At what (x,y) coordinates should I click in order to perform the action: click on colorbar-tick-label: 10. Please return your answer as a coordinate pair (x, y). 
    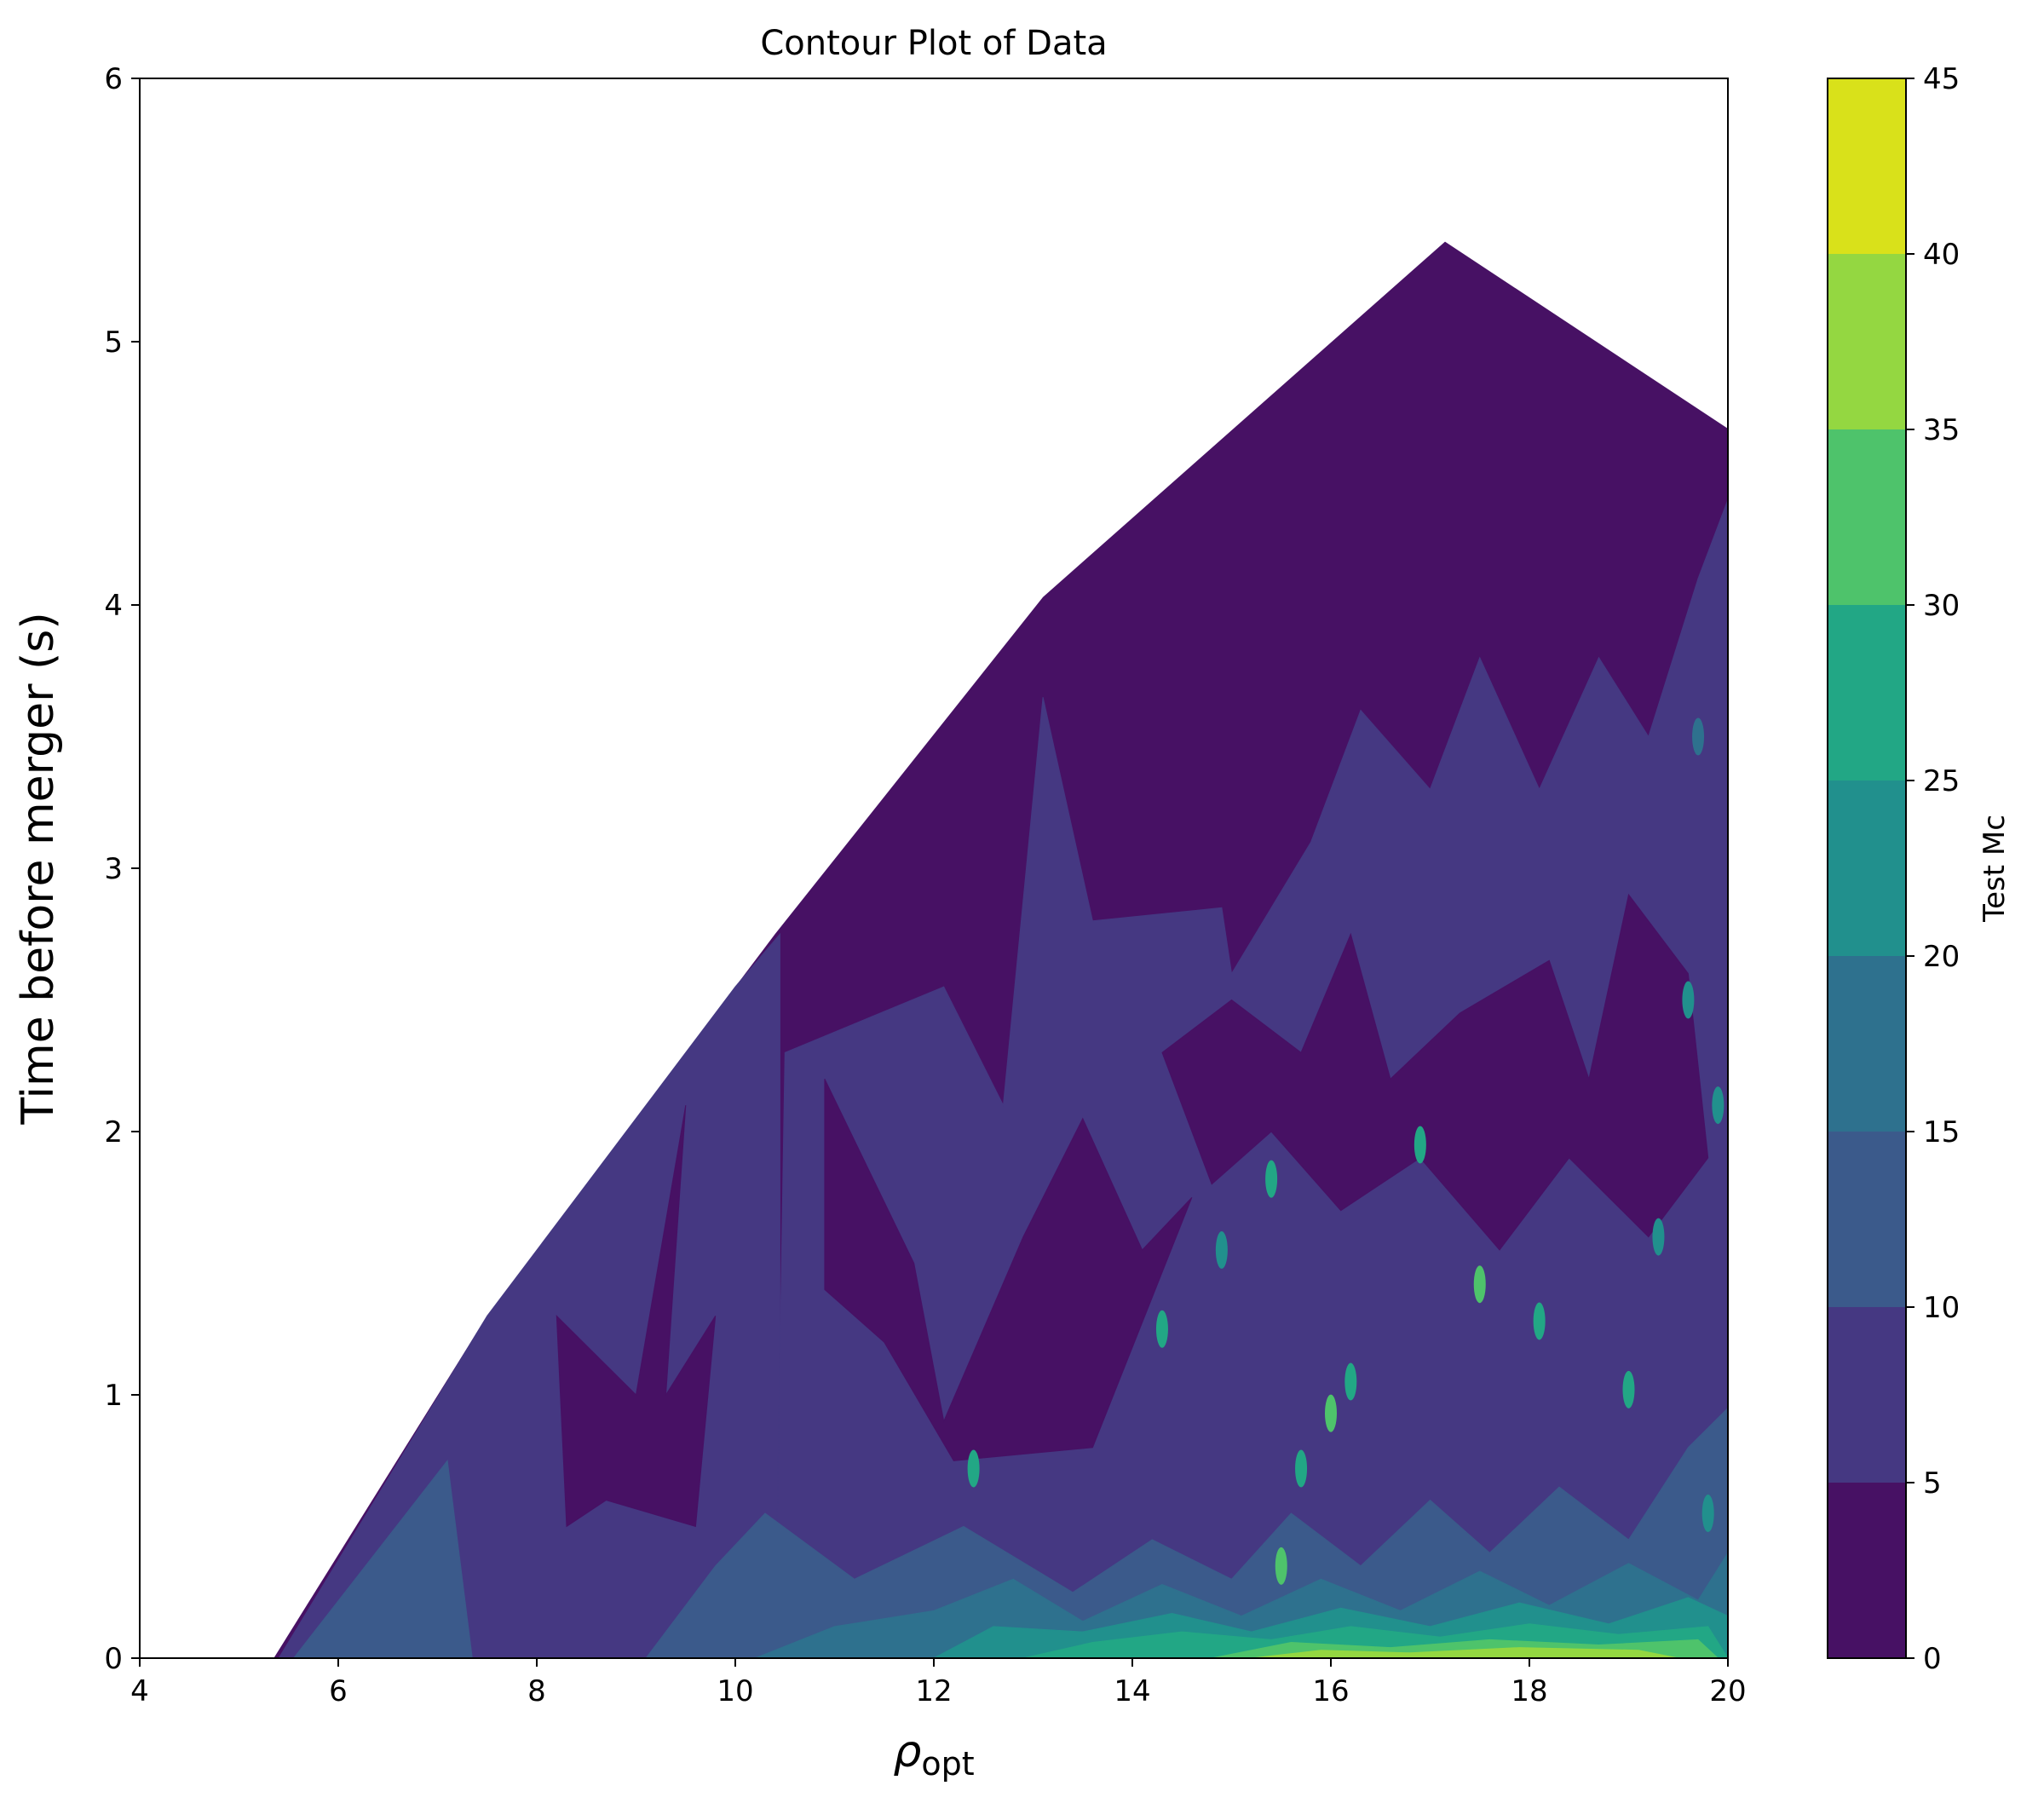
    Looking at the image, I should click on (1941, 1308).